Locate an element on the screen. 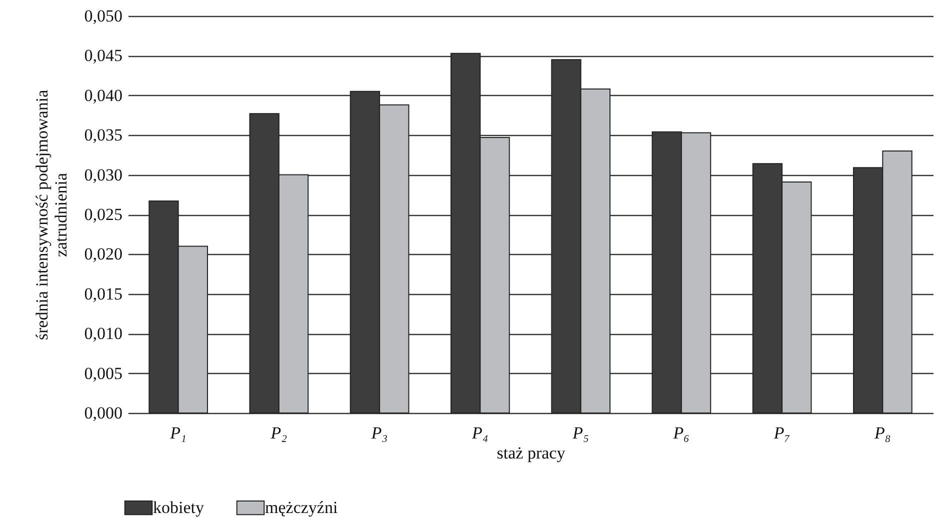 The width and height of the screenshot is (937, 529). y-tick-label: 0,030 is located at coordinates (103, 174).